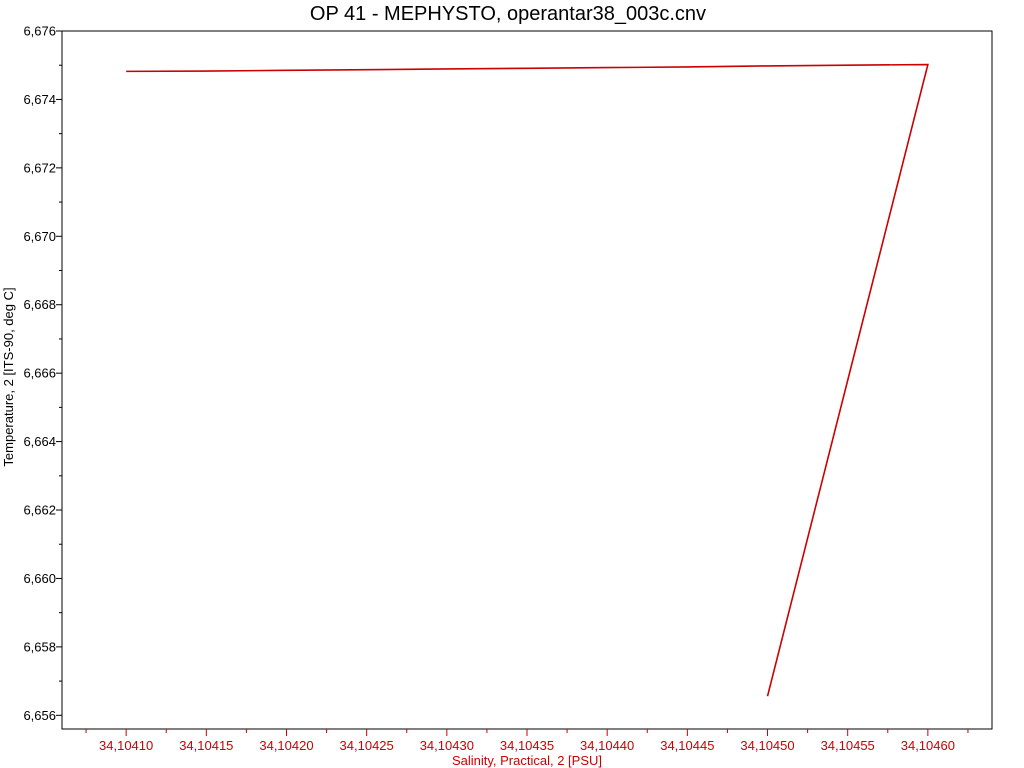  What do you see at coordinates (39, 31) in the screenshot?
I see `y-tick-label: 6,676` at bounding box center [39, 31].